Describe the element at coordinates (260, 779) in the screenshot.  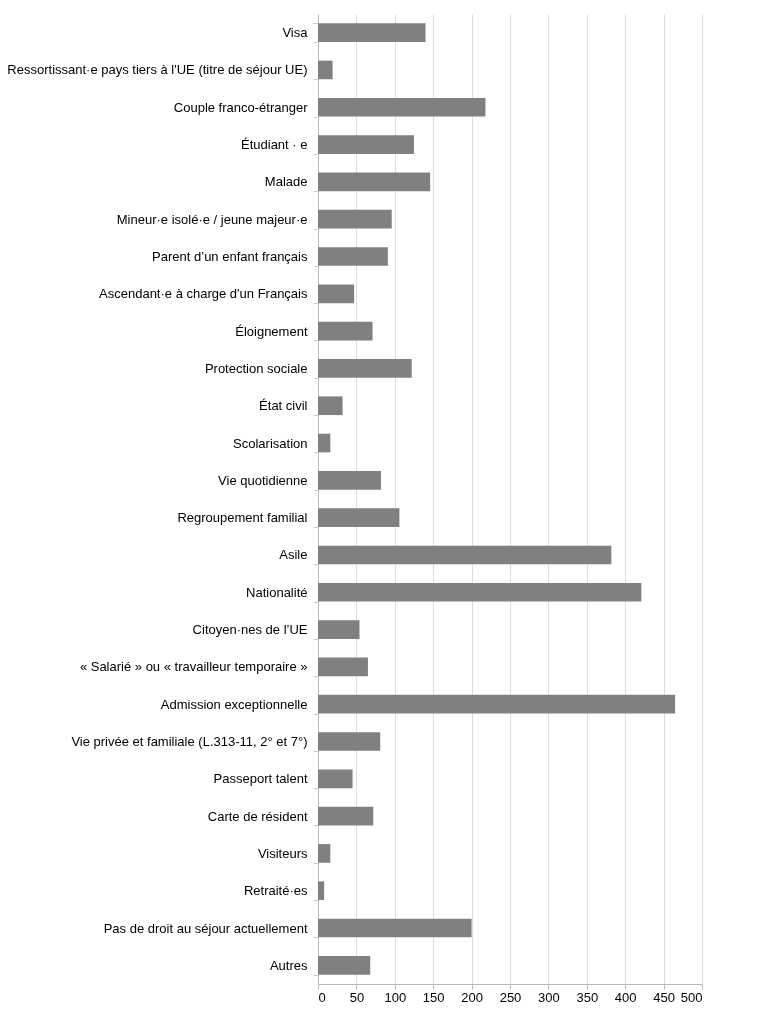
I see `y-tick-label: Passeport talent` at that location.